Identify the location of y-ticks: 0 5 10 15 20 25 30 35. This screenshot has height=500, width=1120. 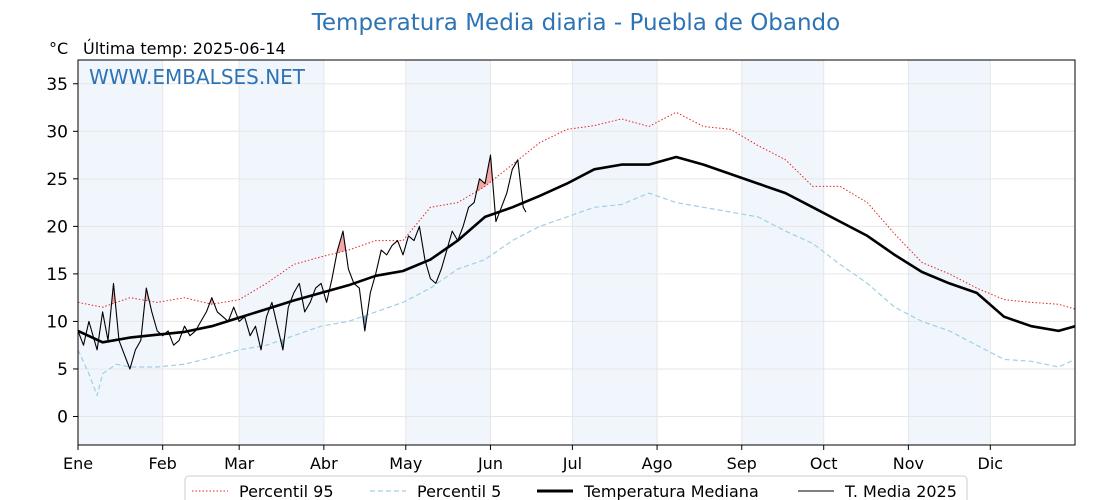
(62, 251).